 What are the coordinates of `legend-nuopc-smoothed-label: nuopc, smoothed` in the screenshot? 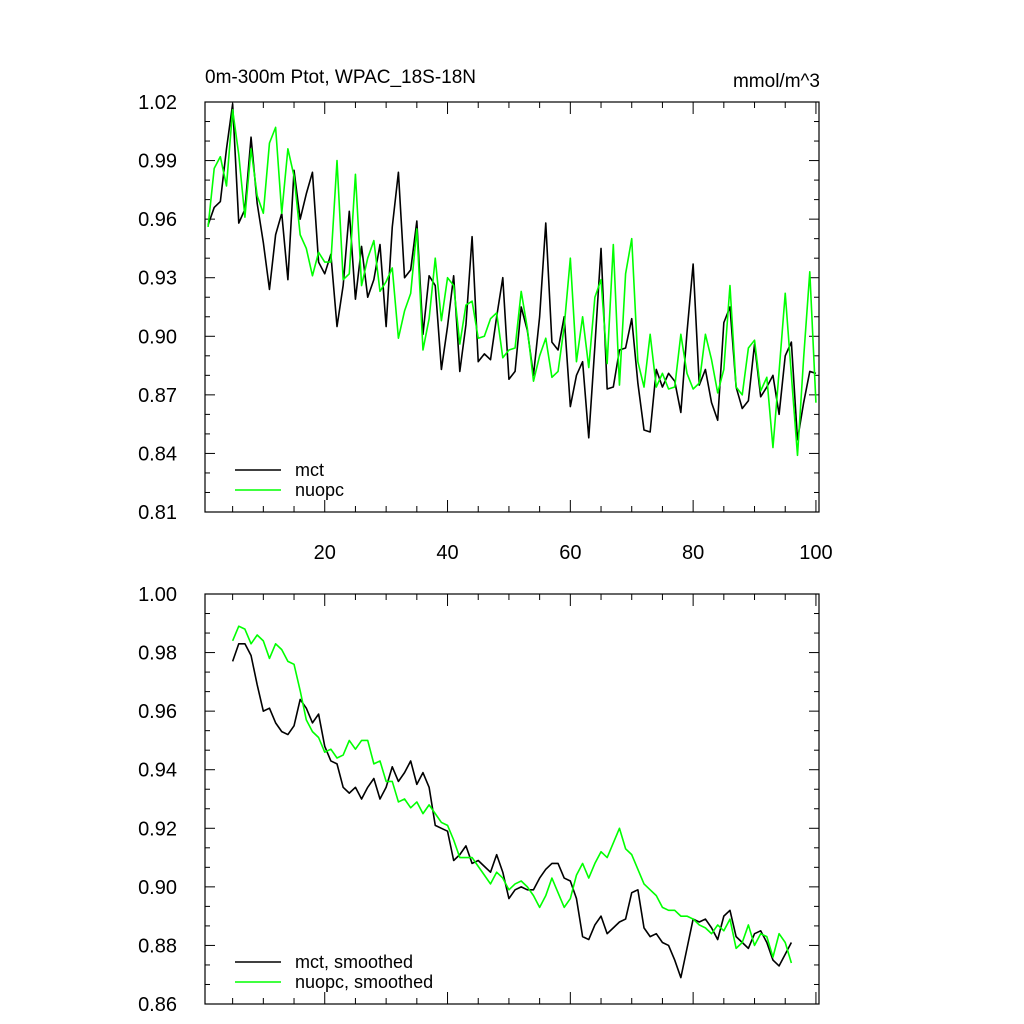 It's located at (364, 982).